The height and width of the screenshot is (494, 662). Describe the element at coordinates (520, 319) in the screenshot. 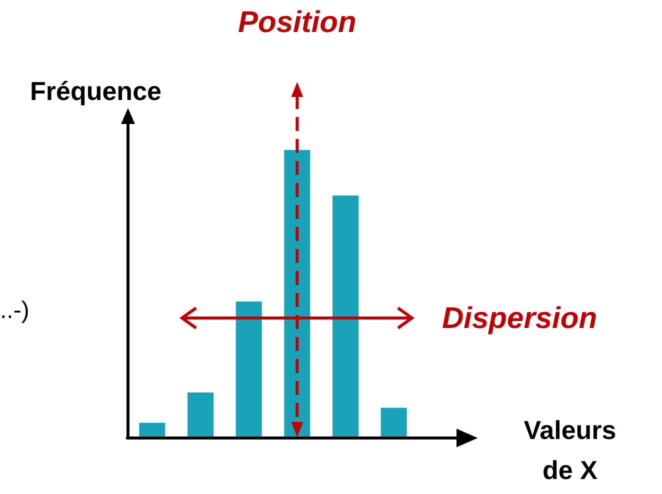

I see `annotation: Dispersion` at that location.